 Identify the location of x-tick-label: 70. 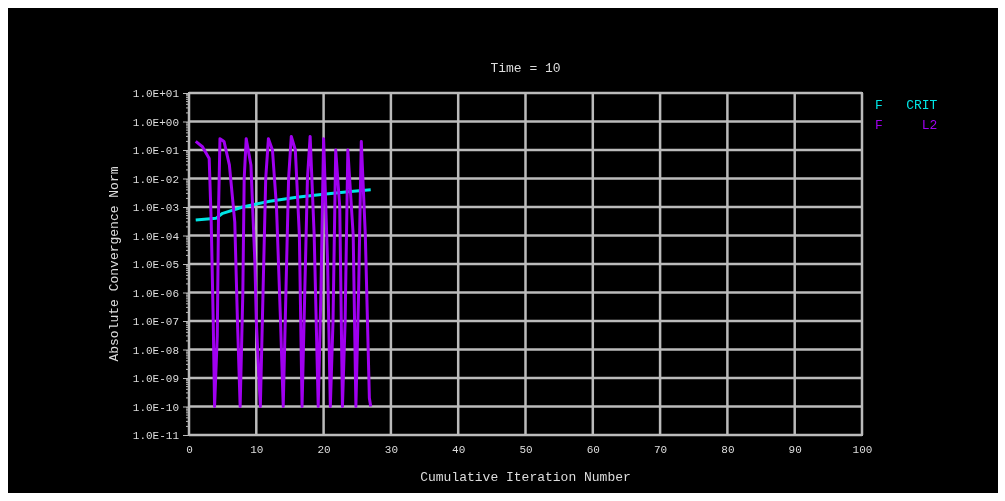
(661, 449).